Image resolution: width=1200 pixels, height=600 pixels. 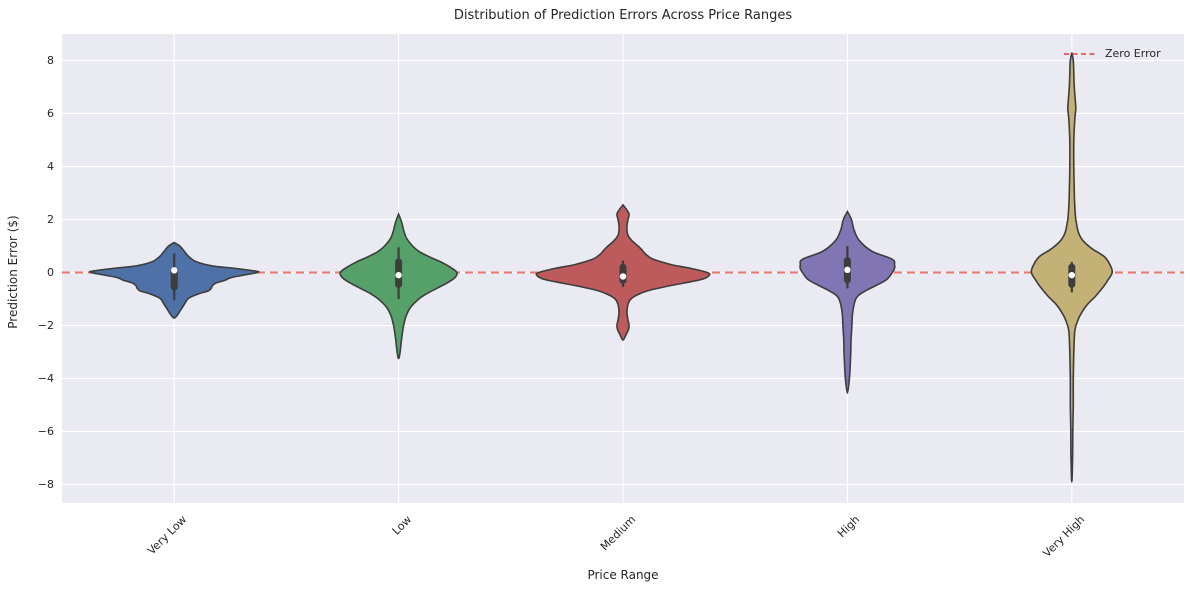 I want to click on y-tick-label: −4, so click(x=45, y=378).